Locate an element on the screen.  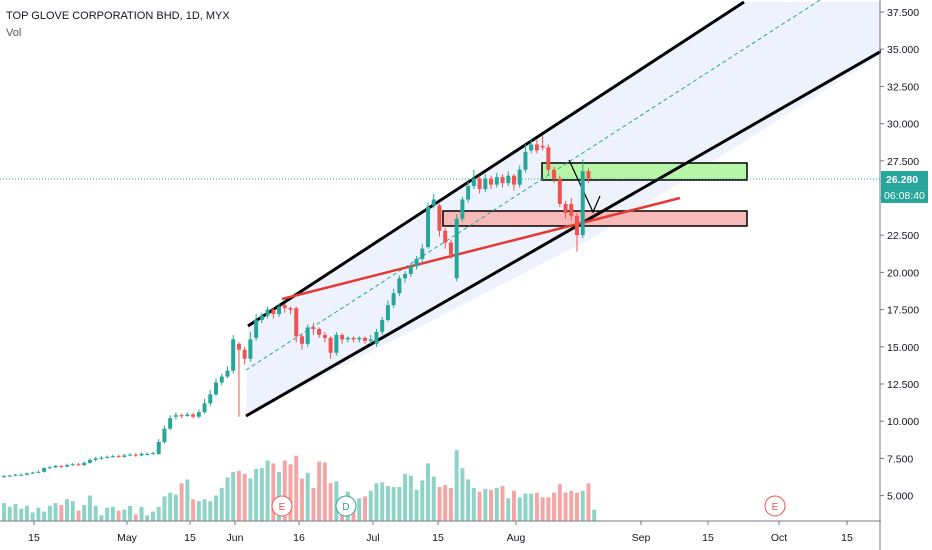
x-tick-label: Oct is located at coordinates (779, 538).